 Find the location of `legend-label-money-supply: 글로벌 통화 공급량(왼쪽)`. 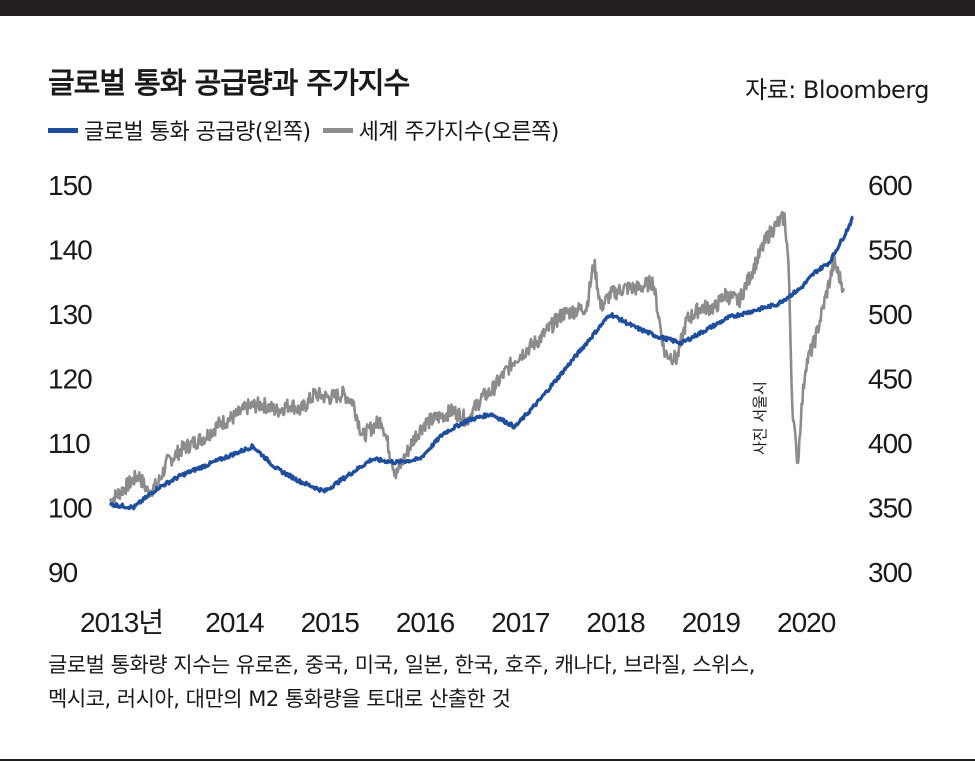

legend-label-money-supply: 글로벌 통화 공급량(왼쪽) is located at coordinates (197, 132).